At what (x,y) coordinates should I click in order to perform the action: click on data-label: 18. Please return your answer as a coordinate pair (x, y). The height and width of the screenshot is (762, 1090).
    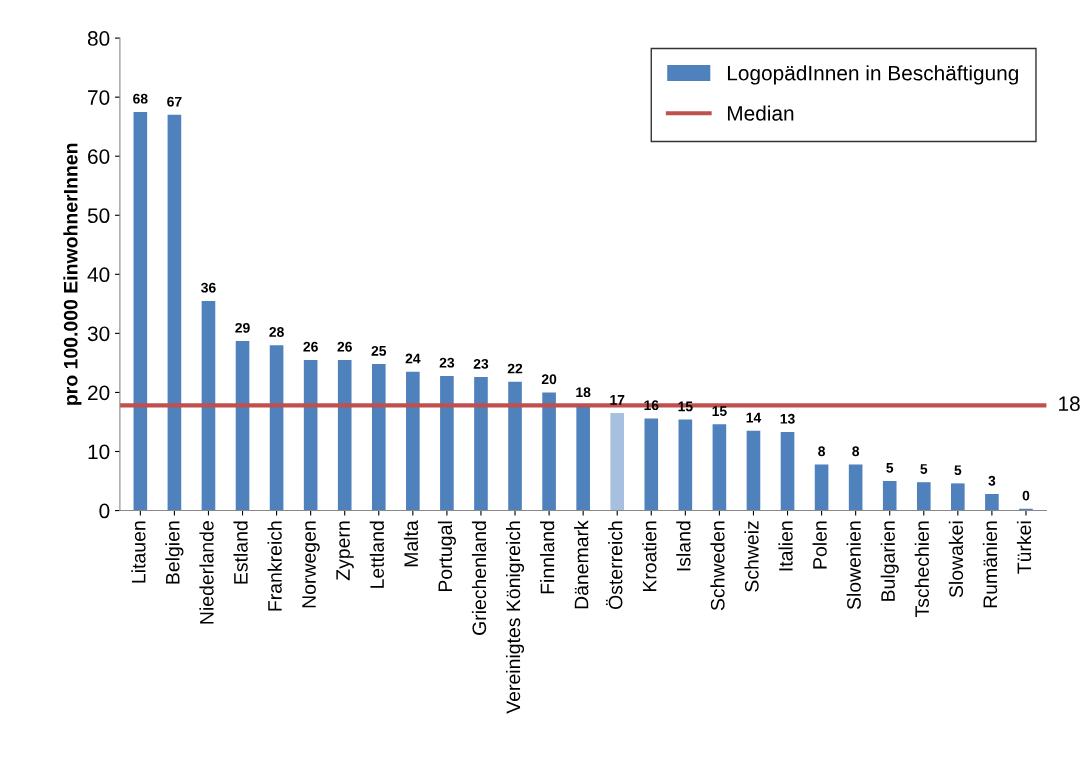
    Looking at the image, I should click on (583, 392).